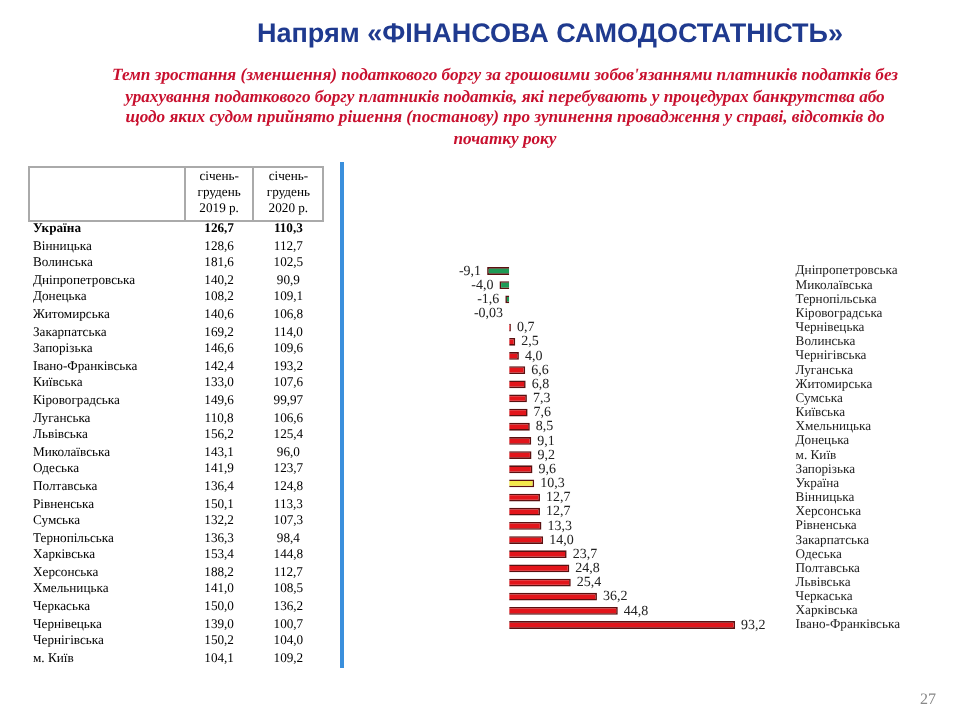  I want to click on chart-title: Напрям «ФІНАНСОВА САМОДОСТАТНІСТЬ», so click(550, 33).